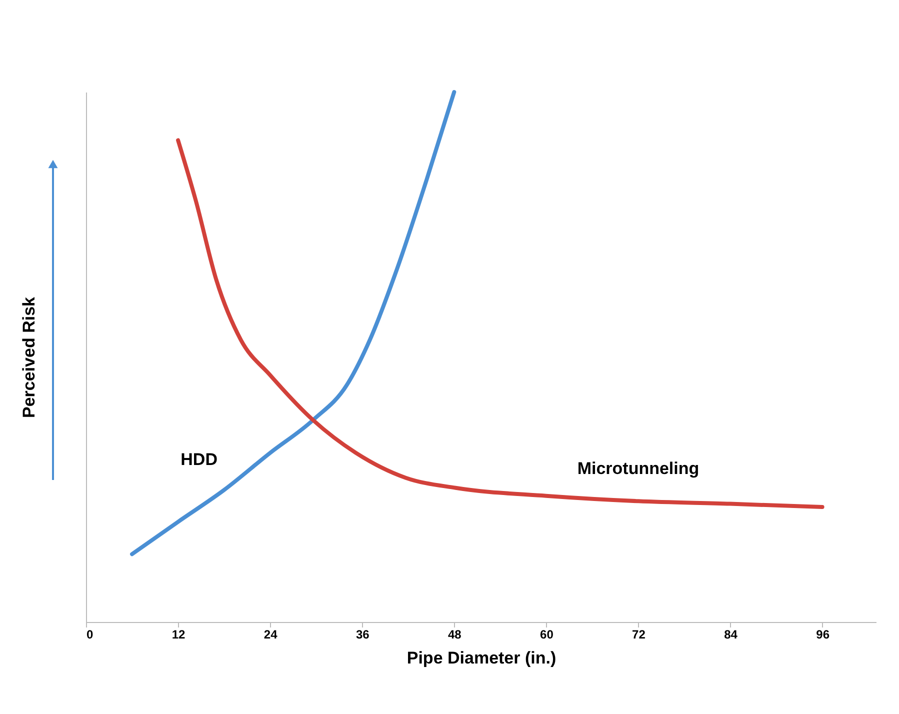 This screenshot has width=899, height=714. What do you see at coordinates (481, 658) in the screenshot?
I see `x-axis-title: Pipe Diameter (in.)` at bounding box center [481, 658].